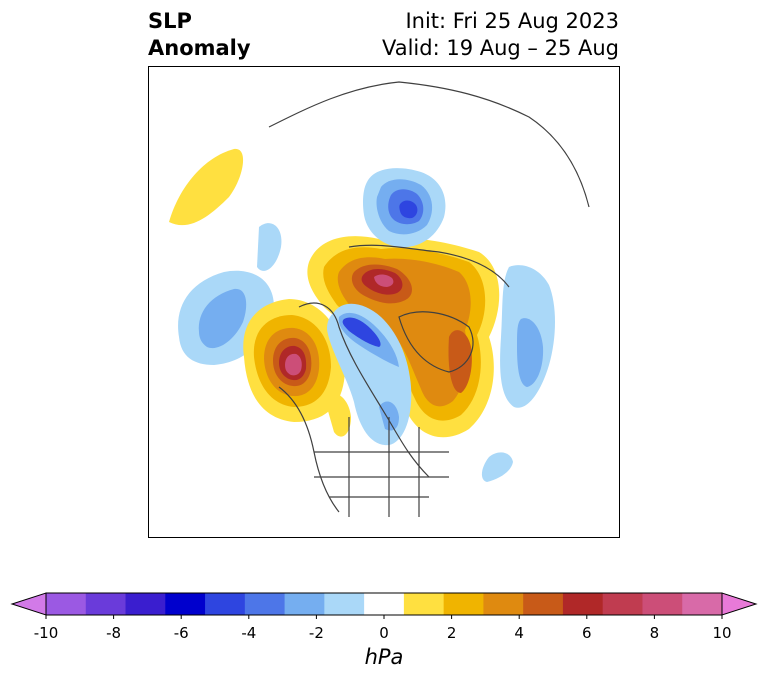  I want to click on colorbar-tick-label: 0, so click(384, 633).